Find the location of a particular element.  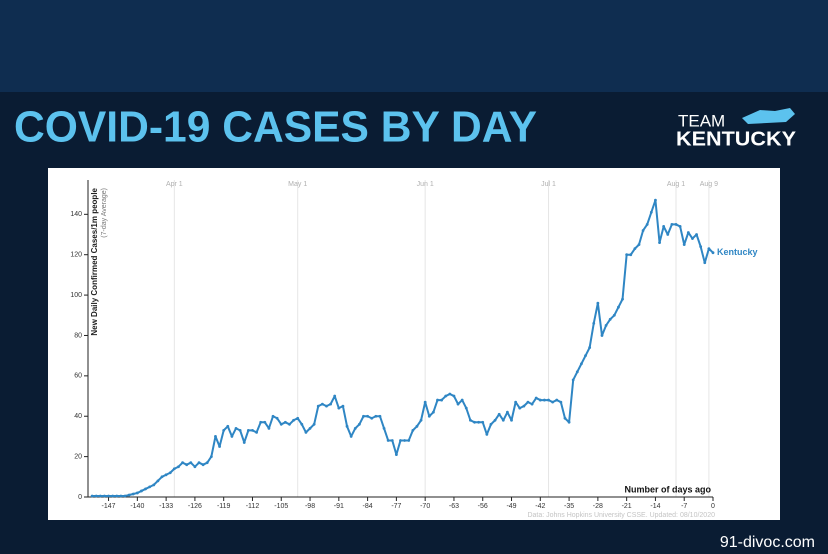

slide-title: COVID-19 CASES BY DAY is located at coordinates (275, 127).